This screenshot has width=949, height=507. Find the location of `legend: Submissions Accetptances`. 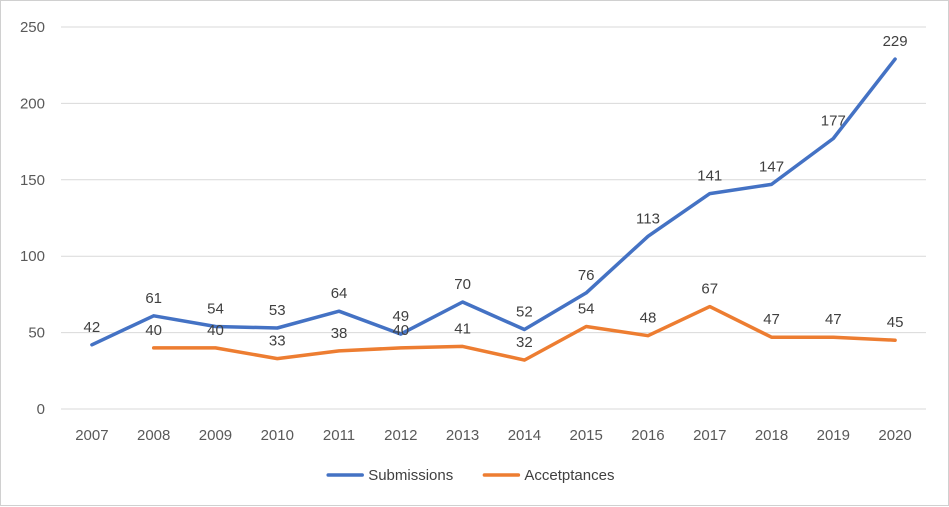

legend: Submissions Accetptances is located at coordinates (470, 475).